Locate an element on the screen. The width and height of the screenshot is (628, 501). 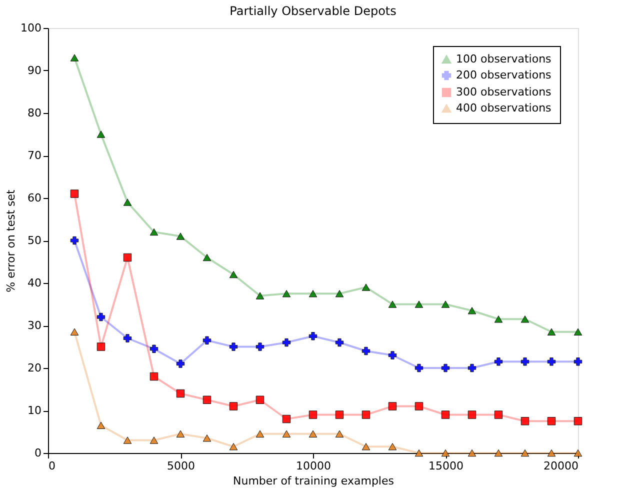
x-tick-label: 15000 is located at coordinates (446, 466).